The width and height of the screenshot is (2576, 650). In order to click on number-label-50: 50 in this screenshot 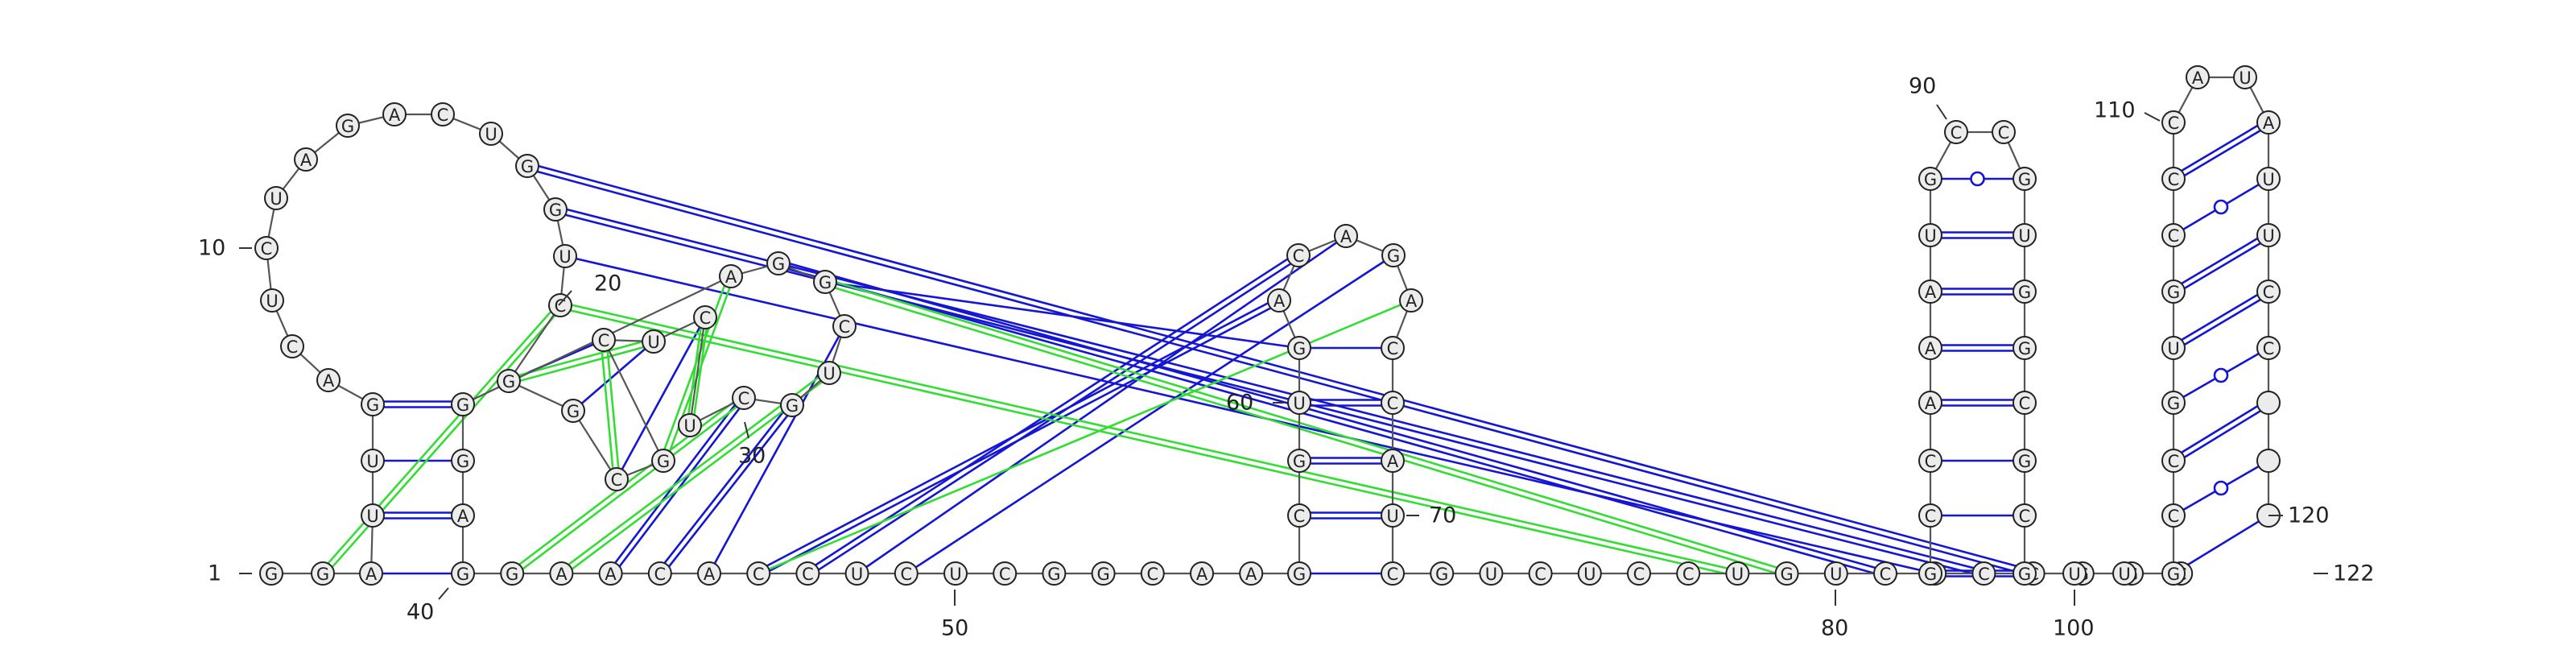, I will do `click(954, 628)`.